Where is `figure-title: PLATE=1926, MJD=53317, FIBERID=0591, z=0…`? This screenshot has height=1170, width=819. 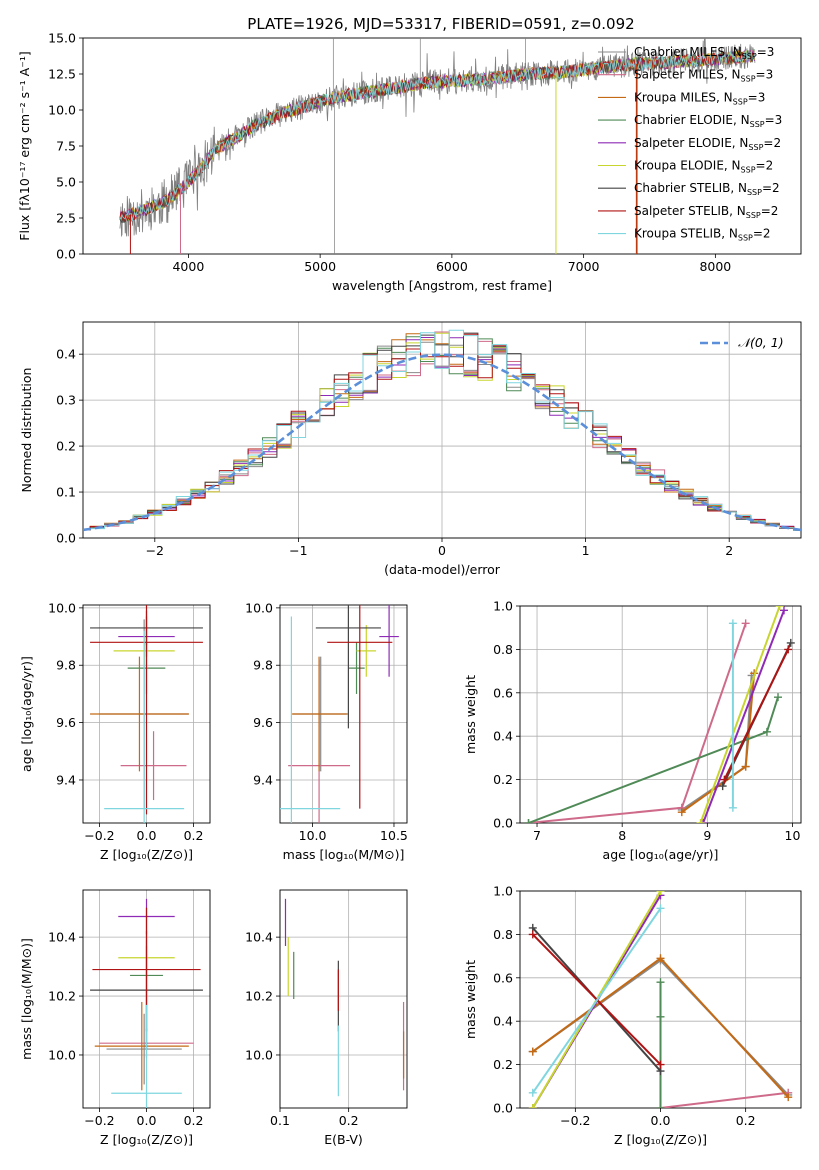 figure-title: PLATE=1926, MJD=53317, FIBERID=0591, z=0… is located at coordinates (440, 24).